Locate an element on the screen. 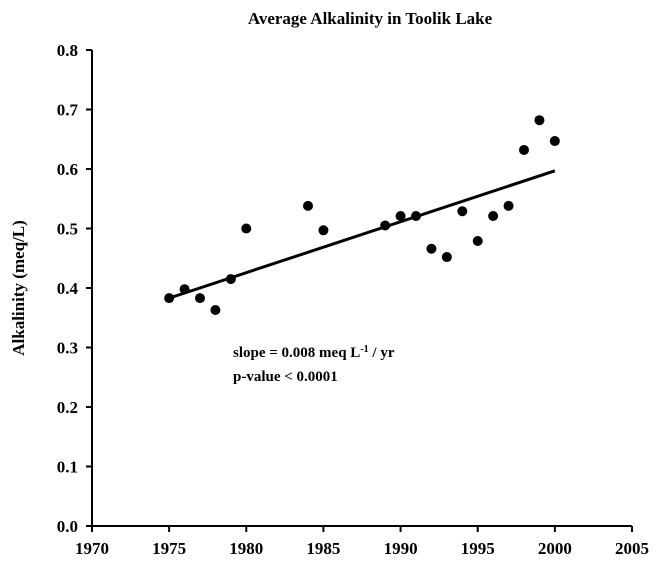 Image resolution: width=656 pixels, height=566 pixels. x-tick-label: 2005 is located at coordinates (632, 548).